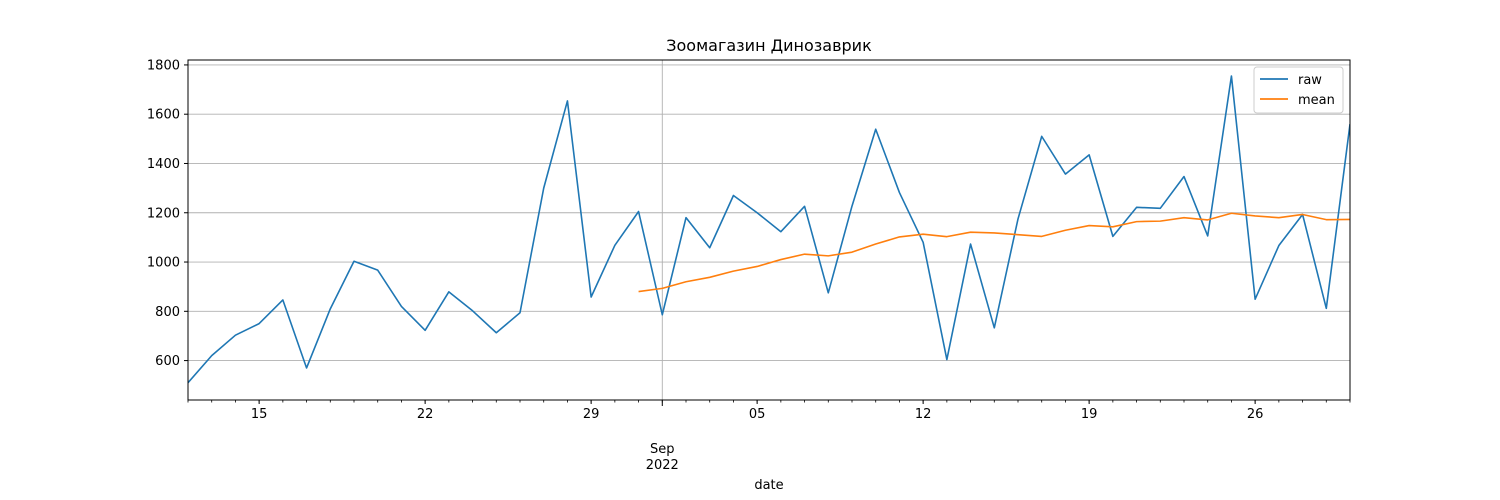  I want to click on x-tick-sublabel: 2022, so click(662, 465).